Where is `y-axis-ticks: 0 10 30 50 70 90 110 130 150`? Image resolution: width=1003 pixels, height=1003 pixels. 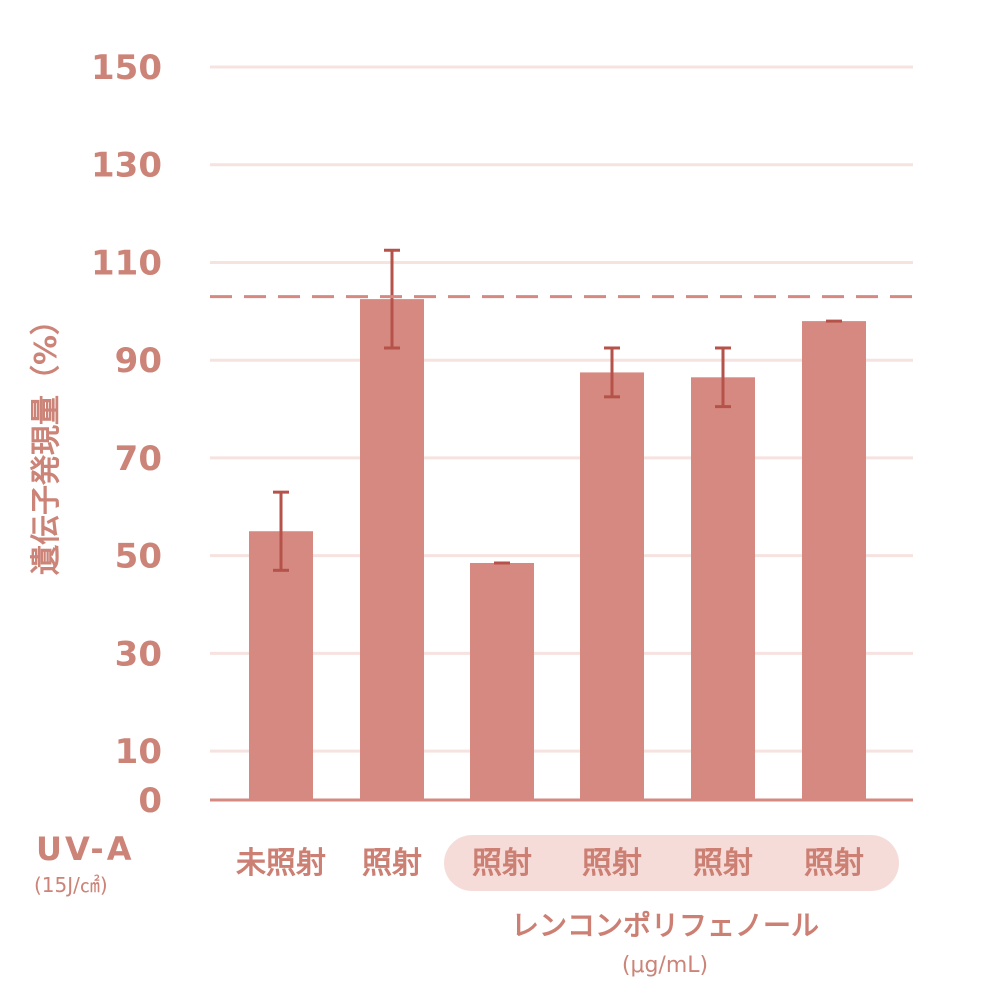
y-axis-ticks: 0 10 30 50 70 90 110 130 150 is located at coordinates (126, 434).